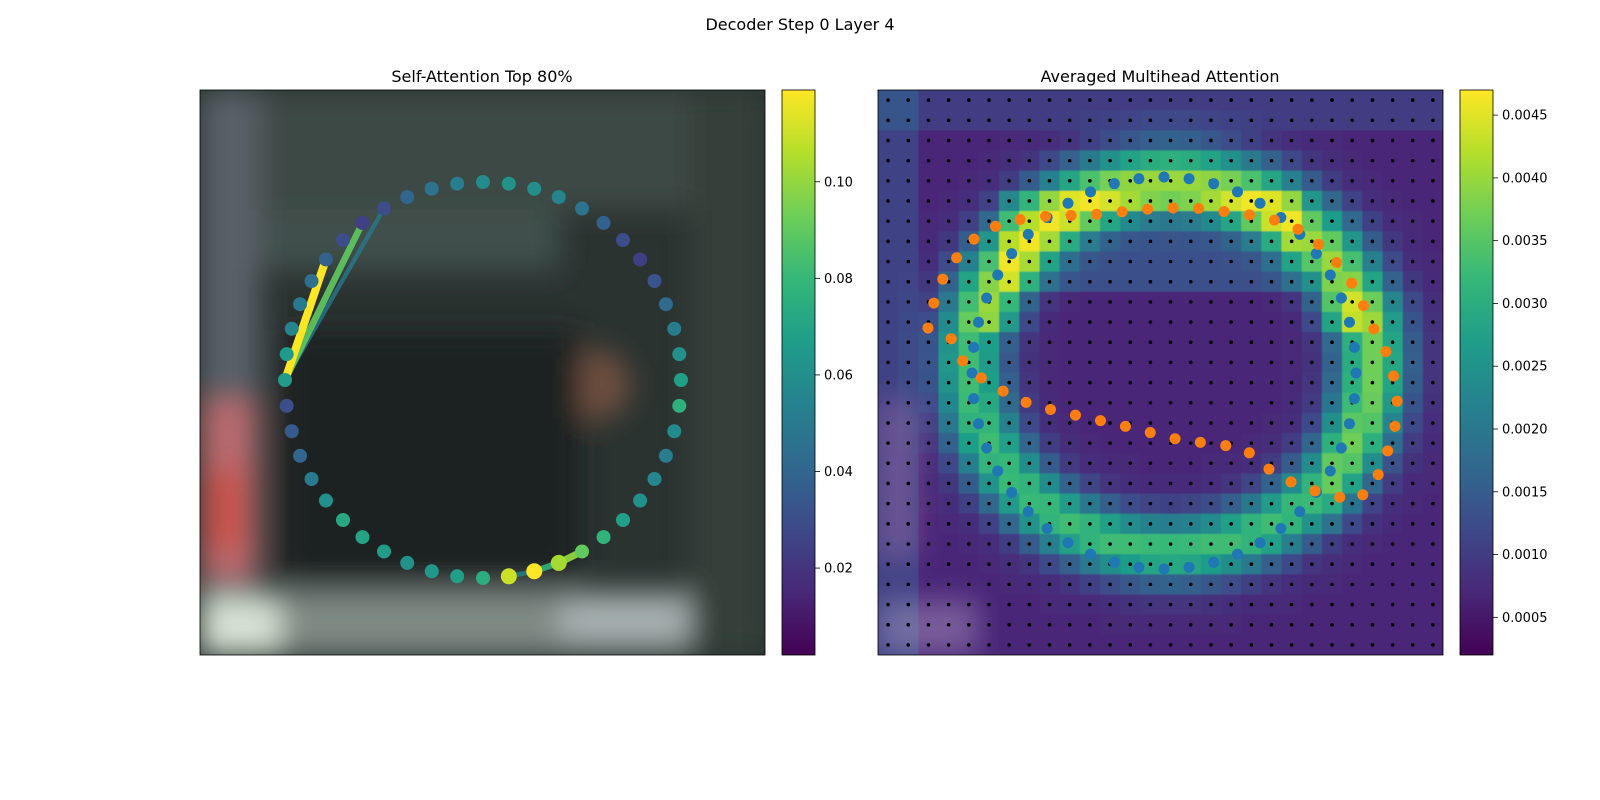 The image size is (1600, 800). I want to click on colorbar-tick-label: 0.02, so click(838, 569).